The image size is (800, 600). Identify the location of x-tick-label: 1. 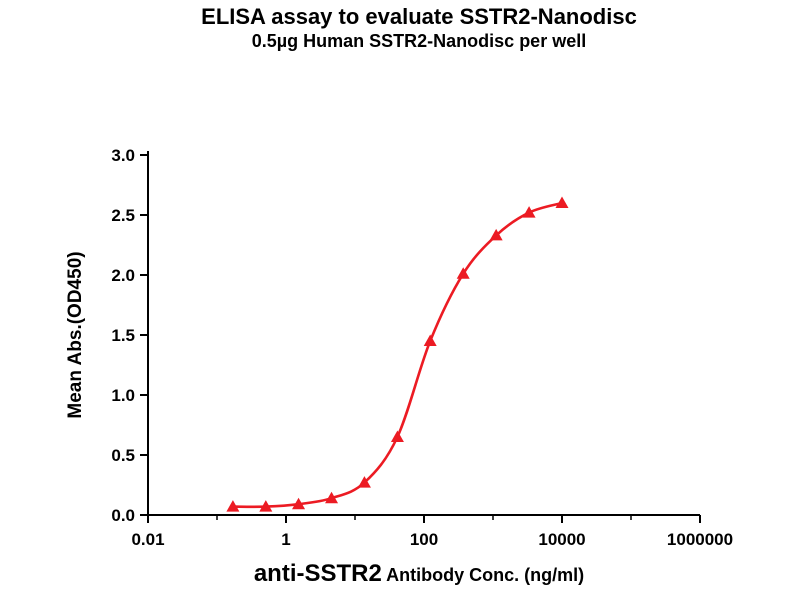
(285, 539).